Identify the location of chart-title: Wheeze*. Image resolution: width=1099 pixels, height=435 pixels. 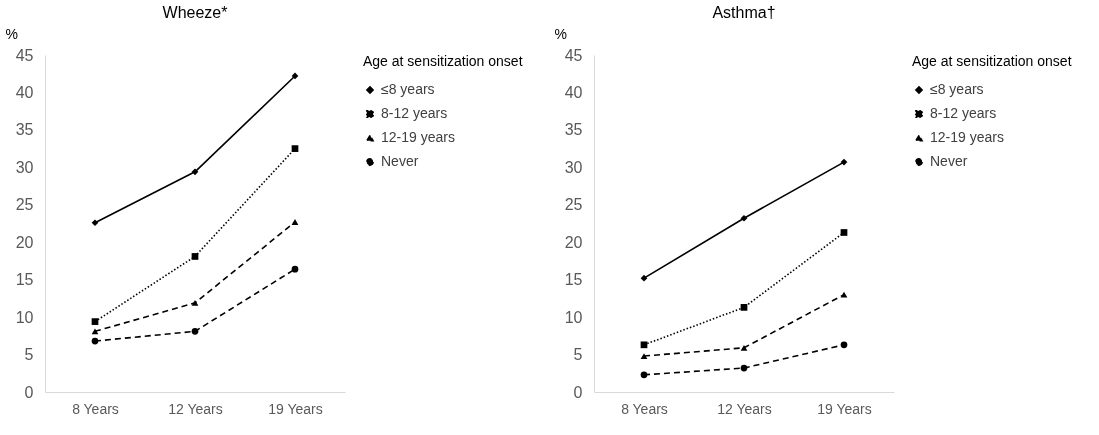
(195, 12).